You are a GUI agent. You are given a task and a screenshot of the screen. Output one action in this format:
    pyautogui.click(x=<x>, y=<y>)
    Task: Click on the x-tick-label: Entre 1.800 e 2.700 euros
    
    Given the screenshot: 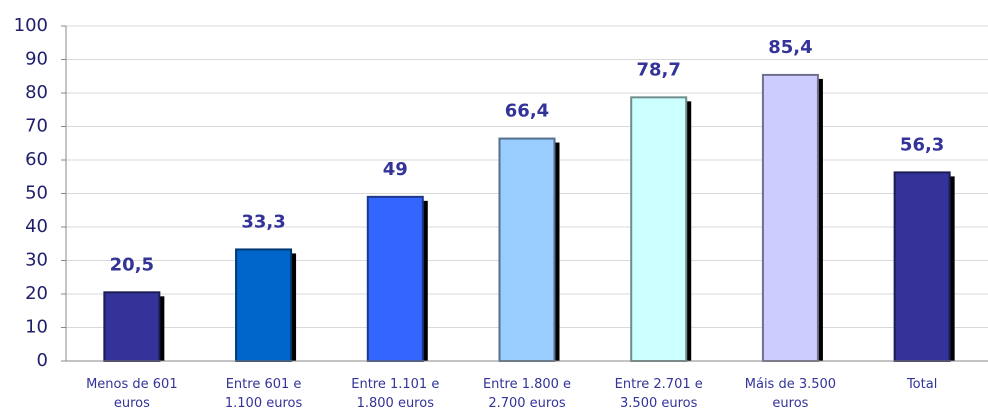 What is the action you would take?
    pyautogui.click(x=527, y=394)
    